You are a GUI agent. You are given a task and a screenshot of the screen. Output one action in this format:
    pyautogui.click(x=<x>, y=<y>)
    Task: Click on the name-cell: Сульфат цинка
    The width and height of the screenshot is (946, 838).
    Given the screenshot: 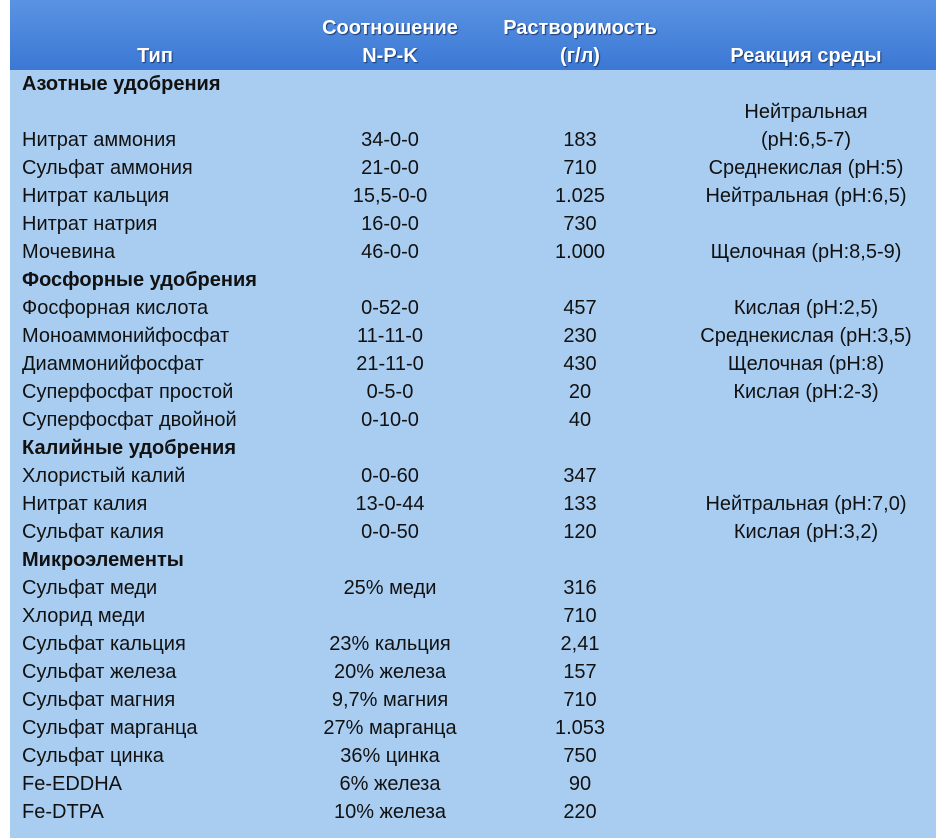 What is the action you would take?
    pyautogui.click(x=93, y=756)
    